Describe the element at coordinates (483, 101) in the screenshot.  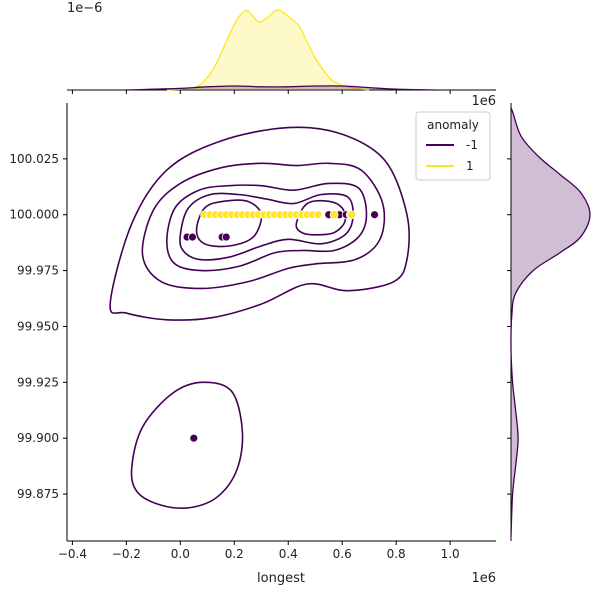
I see `y-scale-label: 1e6` at that location.